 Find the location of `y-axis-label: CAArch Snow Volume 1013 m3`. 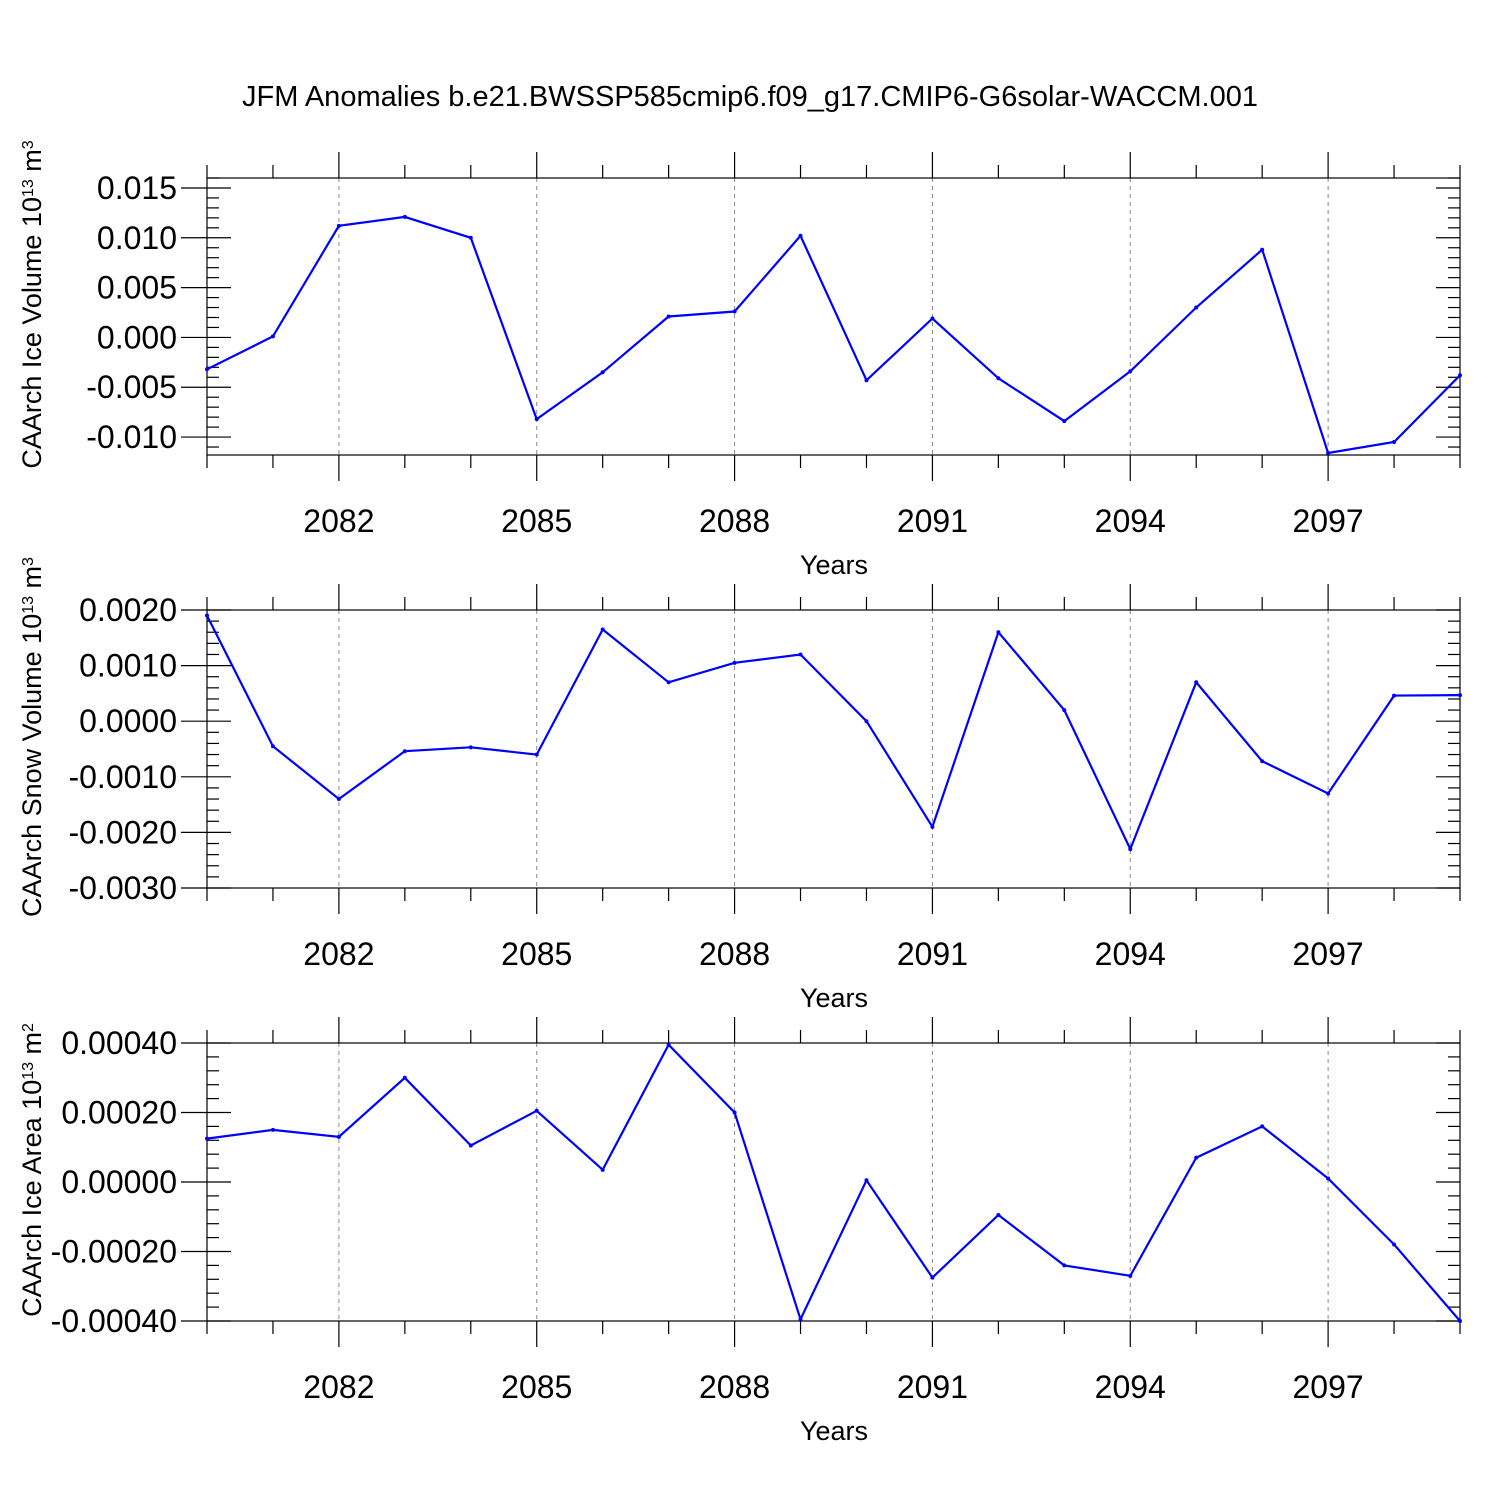

y-axis-label: CAArch Snow Volume 1013 m3 is located at coordinates (32, 737).